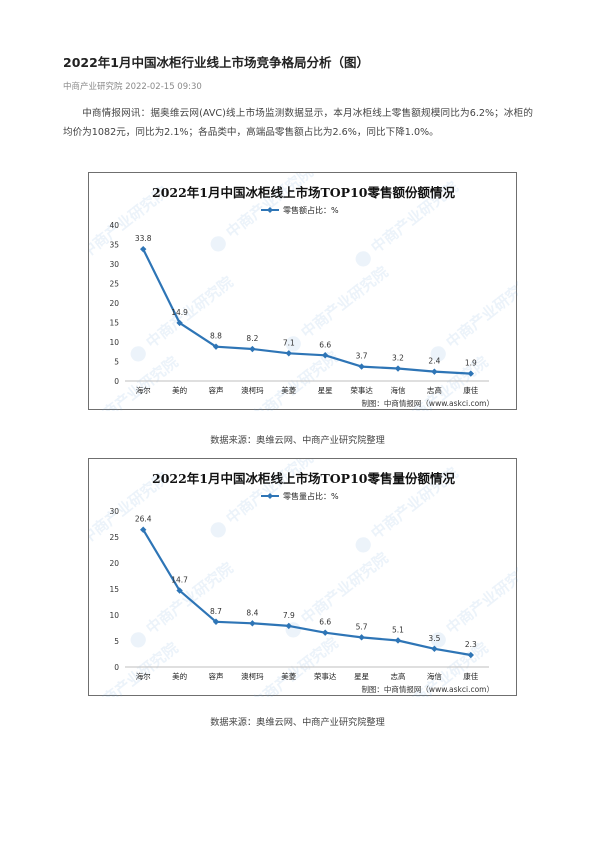  What do you see at coordinates (252, 612) in the screenshot?
I see `data-label: 8.4` at bounding box center [252, 612].